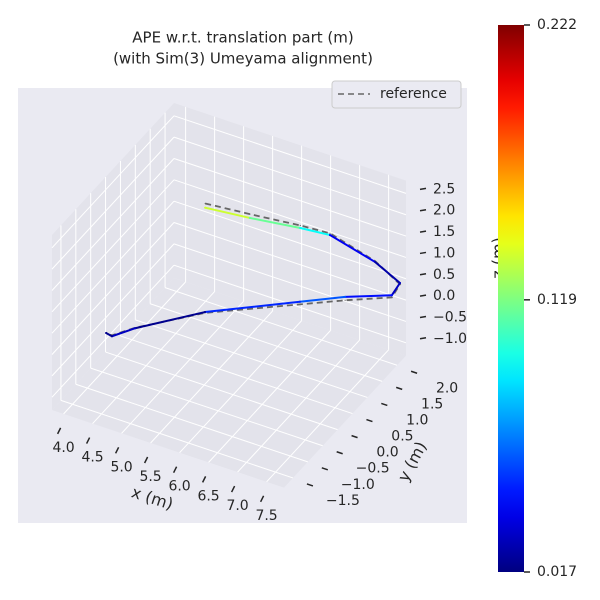 The width and height of the screenshot is (600, 600). What do you see at coordinates (237, 506) in the screenshot?
I see `x-tick-label: 7.0` at bounding box center [237, 506].